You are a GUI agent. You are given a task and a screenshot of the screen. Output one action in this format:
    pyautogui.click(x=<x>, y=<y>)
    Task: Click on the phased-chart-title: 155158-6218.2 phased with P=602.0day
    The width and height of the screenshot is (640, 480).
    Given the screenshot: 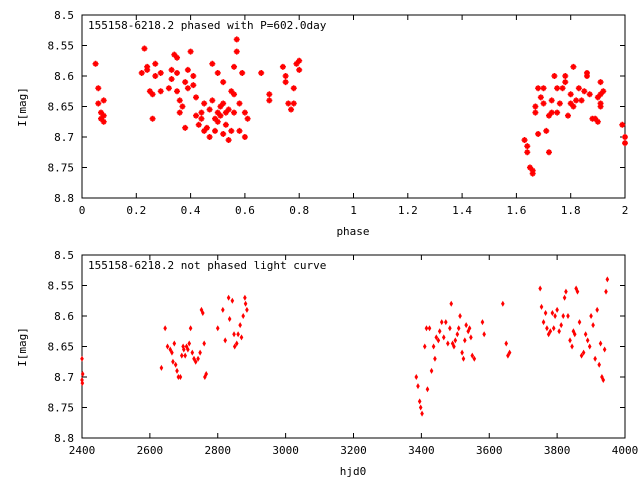 What is the action you would take?
    pyautogui.click(x=207, y=25)
    